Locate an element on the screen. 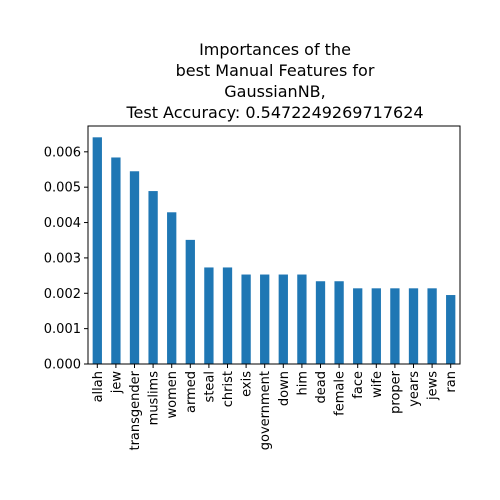  bar-dead is located at coordinates (320, 322).